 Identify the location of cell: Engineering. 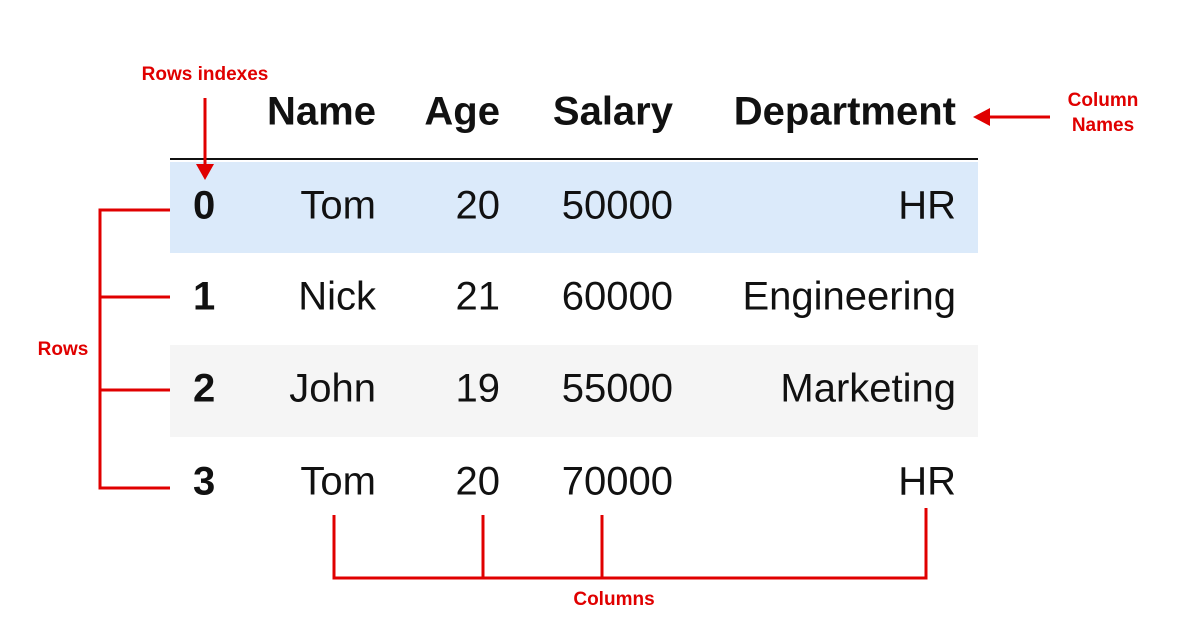
(850, 297).